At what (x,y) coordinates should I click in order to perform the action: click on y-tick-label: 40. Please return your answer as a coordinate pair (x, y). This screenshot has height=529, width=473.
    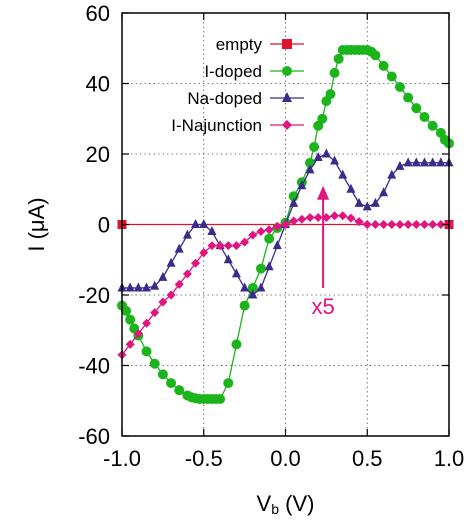
    Looking at the image, I should click on (98, 84).